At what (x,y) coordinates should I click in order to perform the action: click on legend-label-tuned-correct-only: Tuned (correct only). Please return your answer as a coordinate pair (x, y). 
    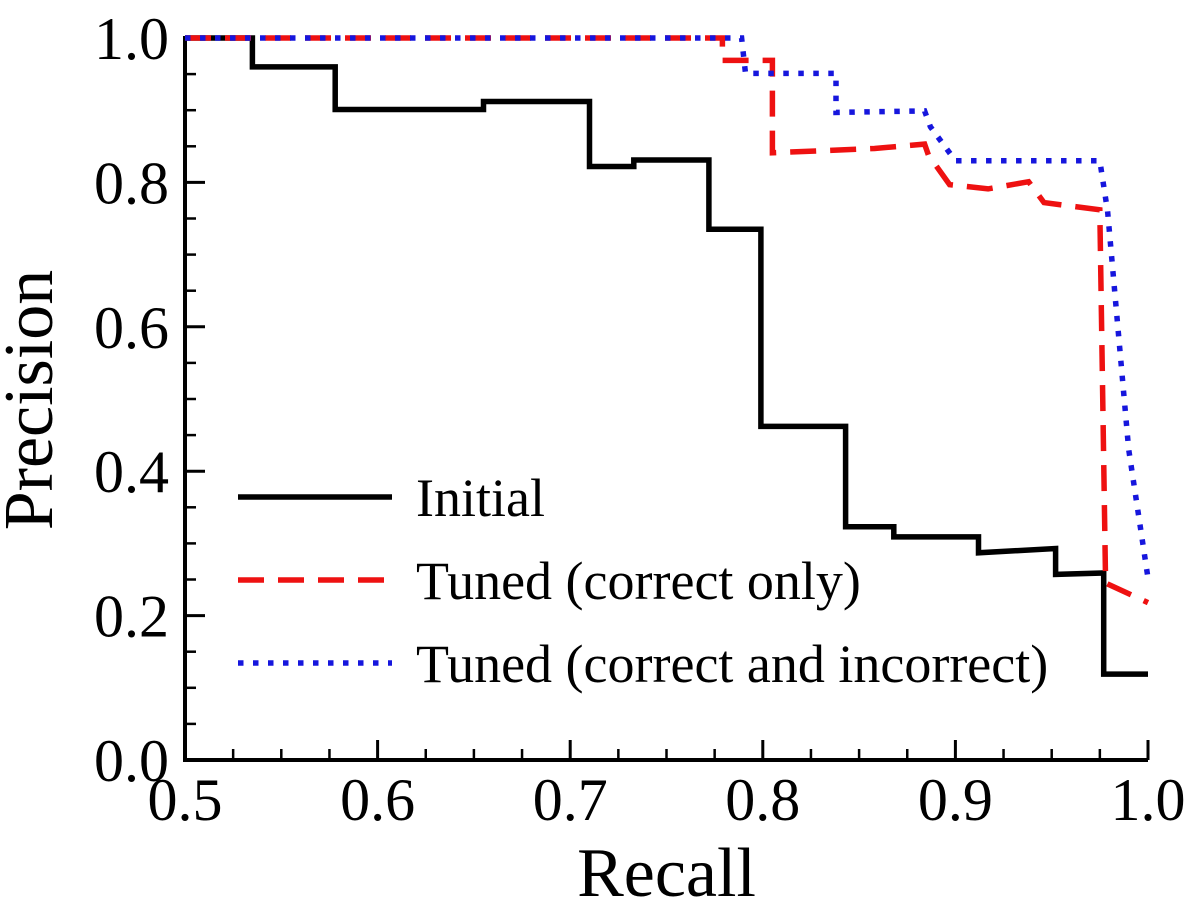
    Looking at the image, I should click on (638, 581).